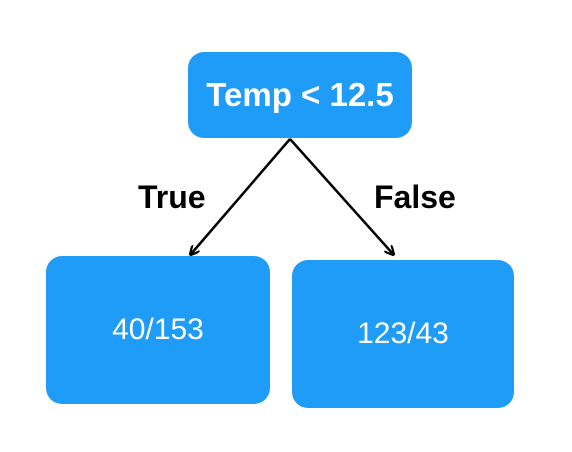 This screenshot has width=572, height=452. What do you see at coordinates (172, 197) in the screenshot?
I see `edge-label-true: True` at bounding box center [172, 197].